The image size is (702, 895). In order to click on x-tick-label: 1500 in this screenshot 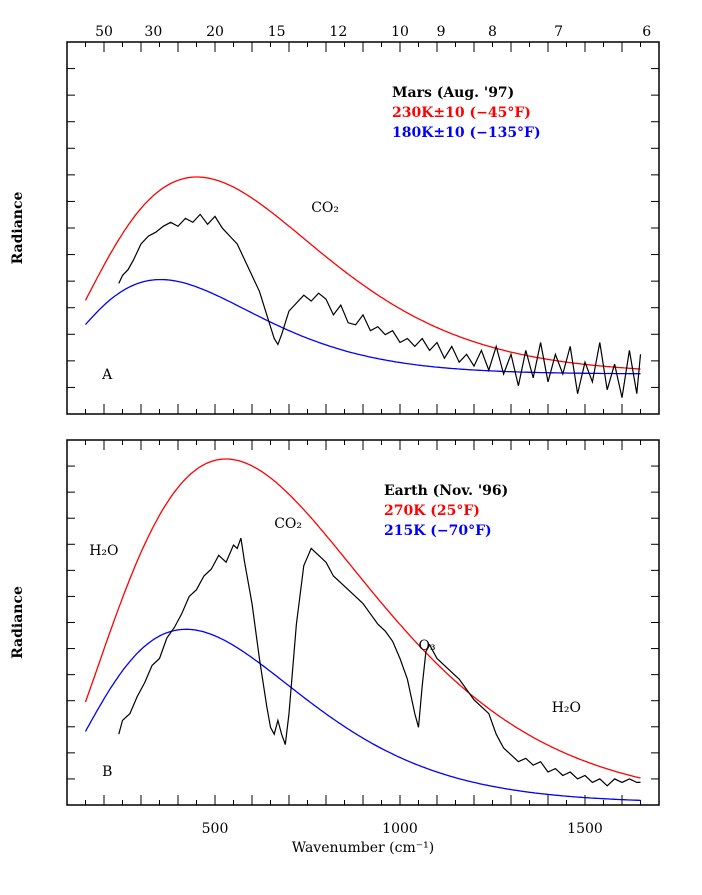, I will do `click(585, 829)`.